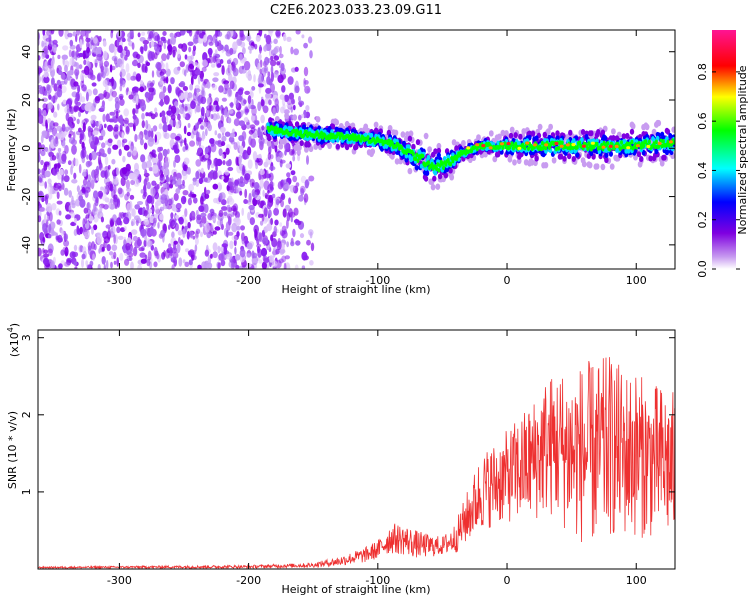 The image size is (750, 600). What do you see at coordinates (26, 197) in the screenshot?
I see `y-tick-label: -20` at bounding box center [26, 197].